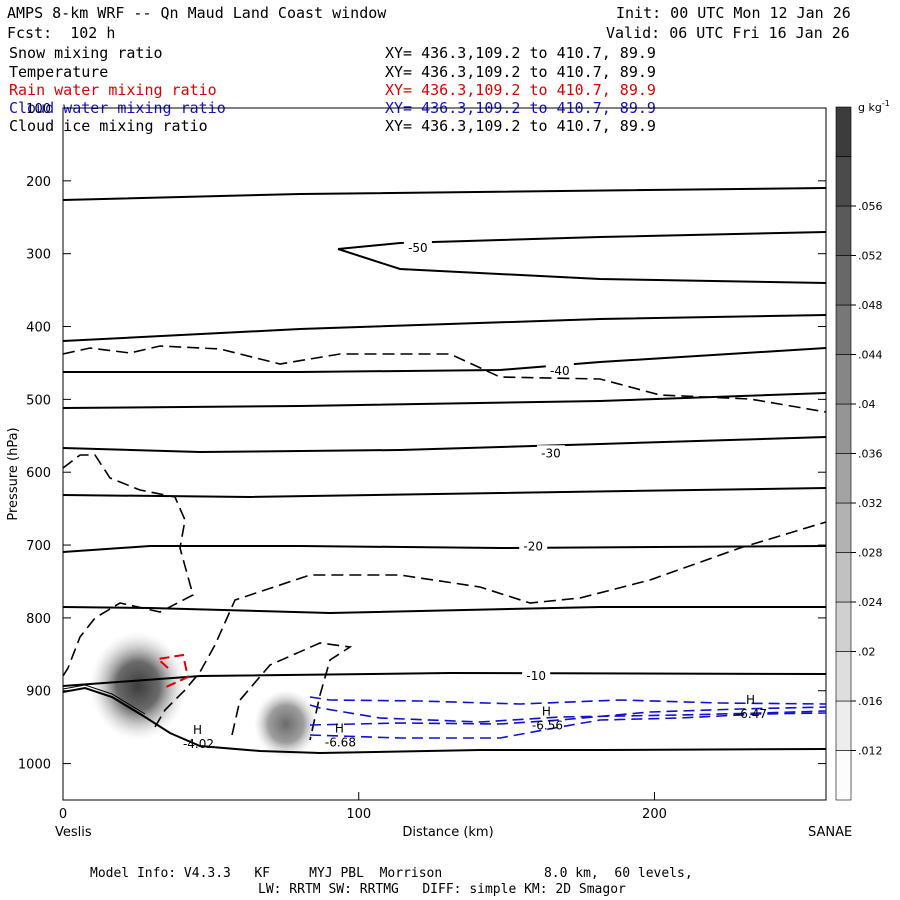 This screenshot has height=900, width=900. Describe the element at coordinates (520, 90) in the screenshot. I see `field-xy-rain: XY= 436.3,109.2 to 410.7, 89.9` at that location.